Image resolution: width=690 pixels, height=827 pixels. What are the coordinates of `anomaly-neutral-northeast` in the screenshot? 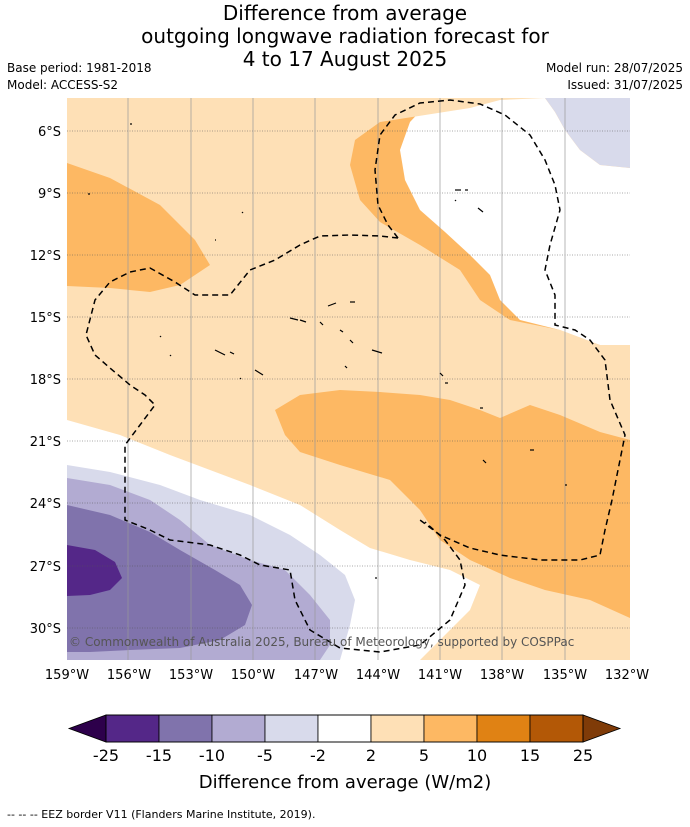 It's located at (515, 221).